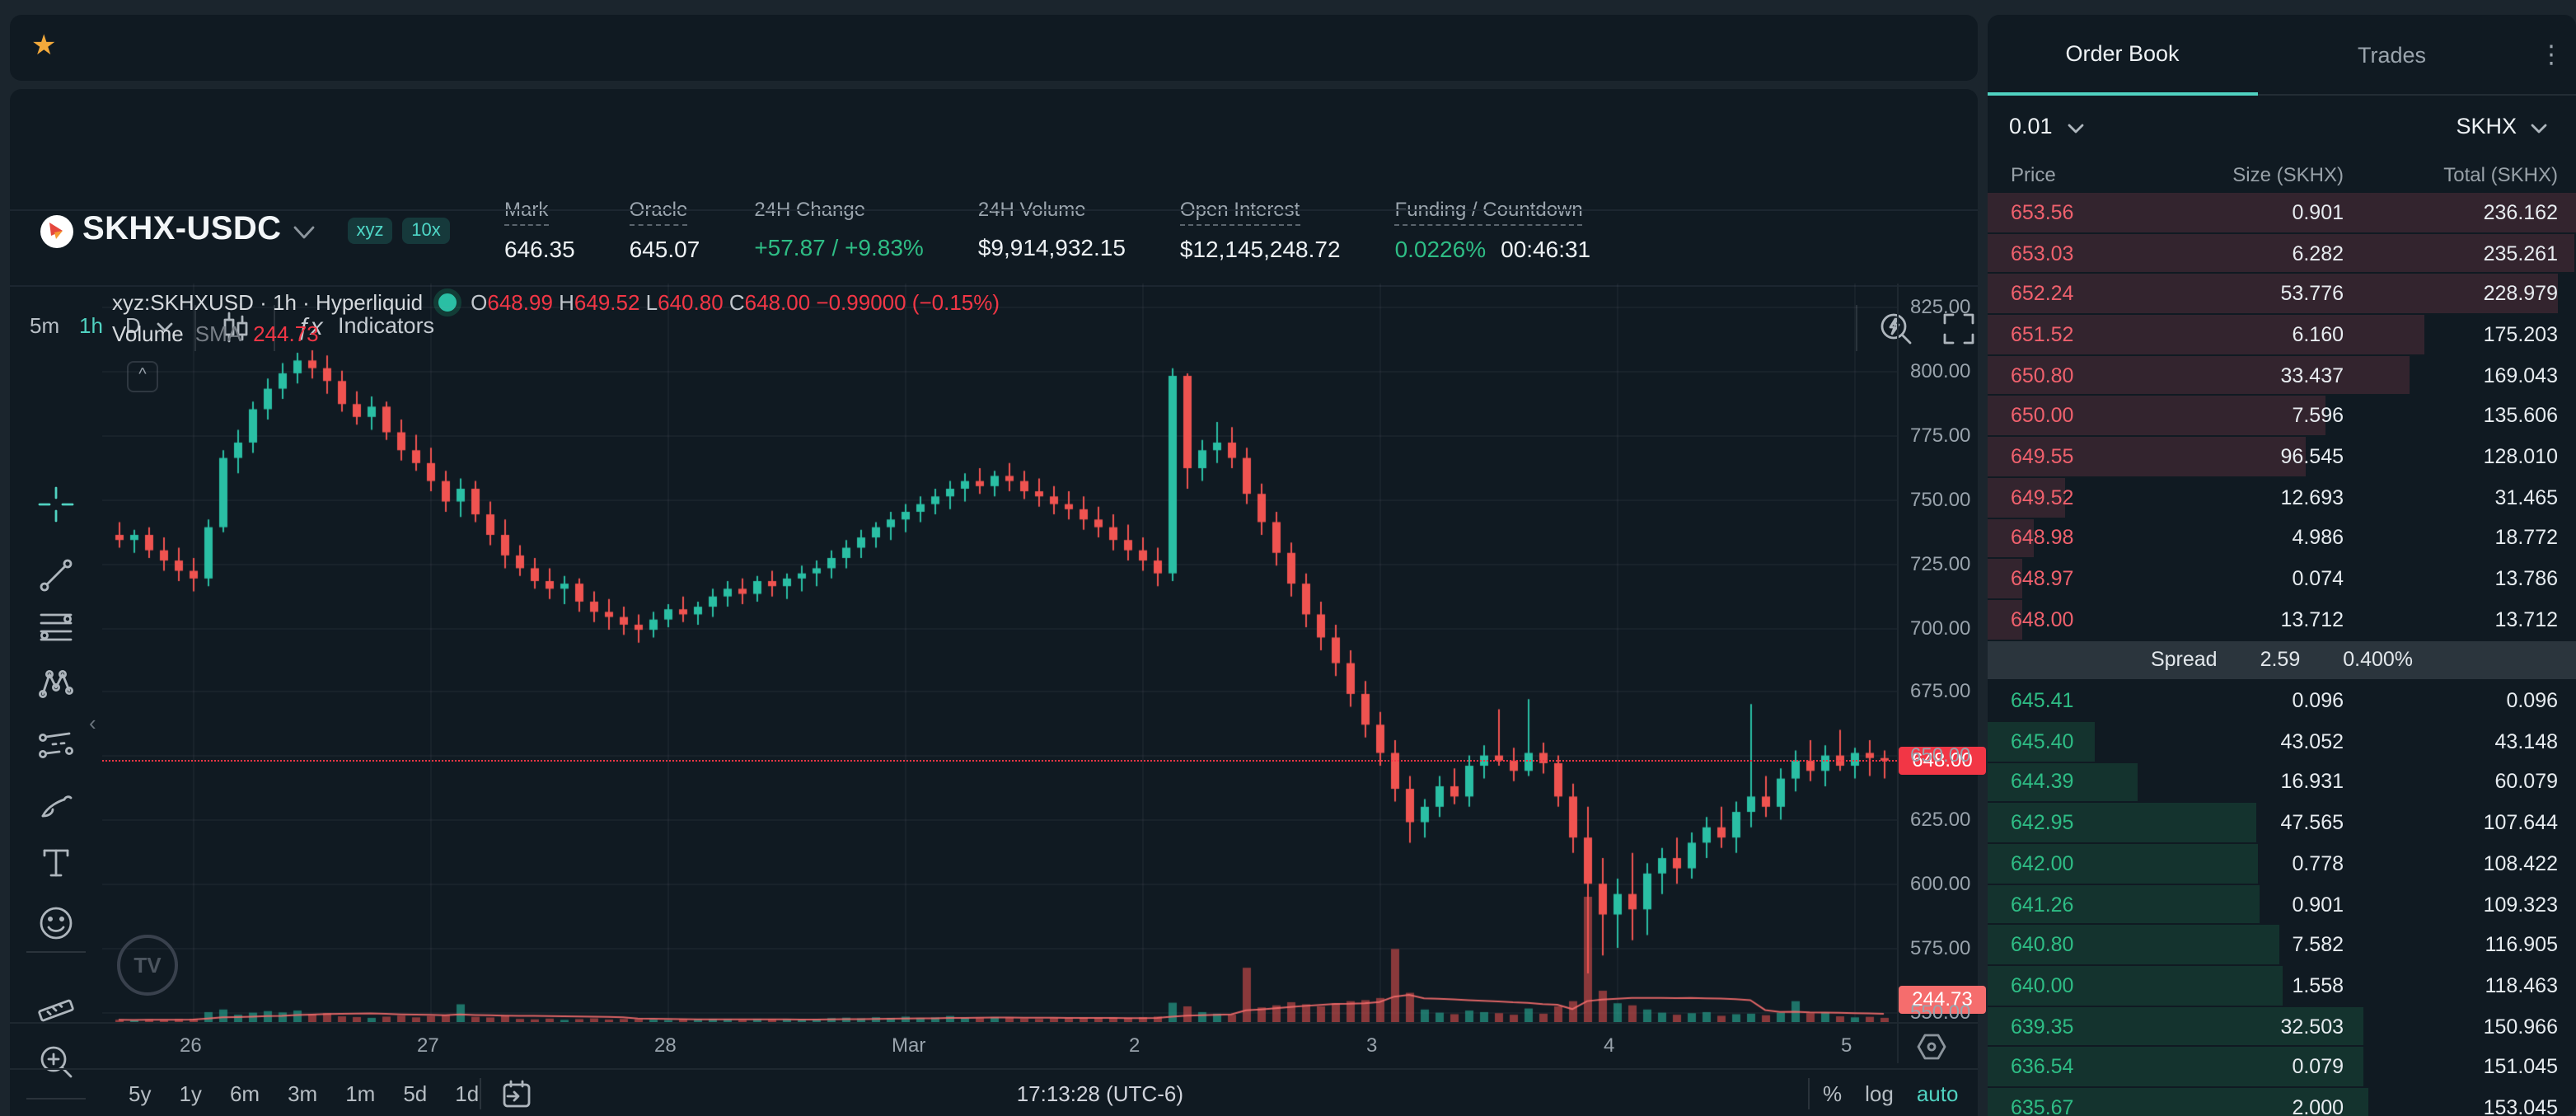 This screenshot has height=1116, width=2576. Describe the element at coordinates (2042, 579) in the screenshot. I see `price-cell: 648.97` at that location.